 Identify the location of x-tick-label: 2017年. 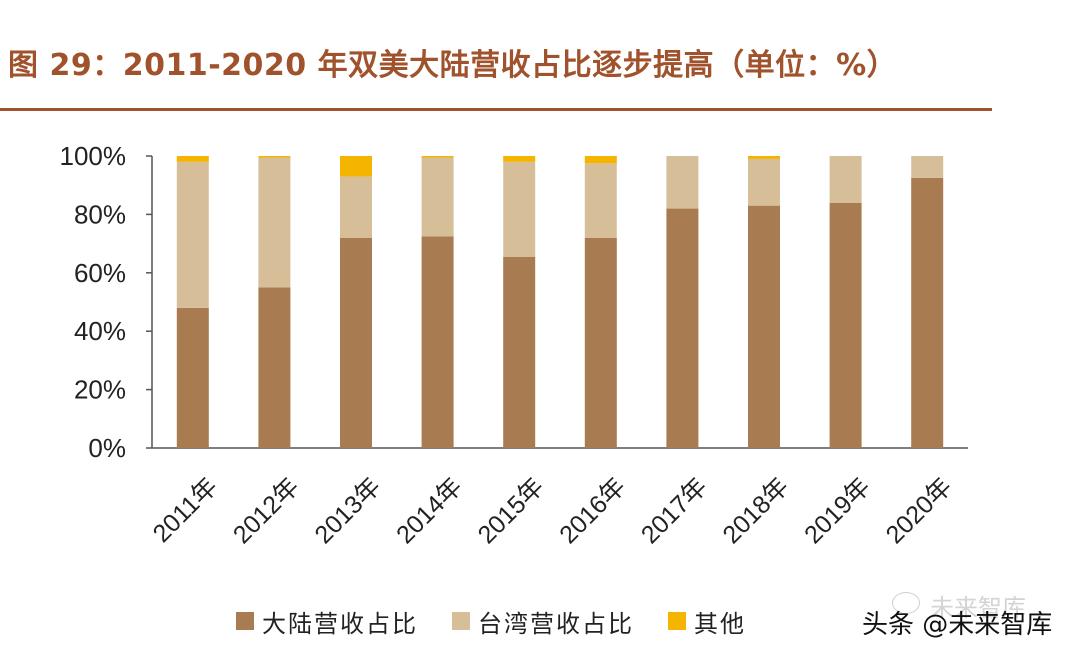
(674, 510).